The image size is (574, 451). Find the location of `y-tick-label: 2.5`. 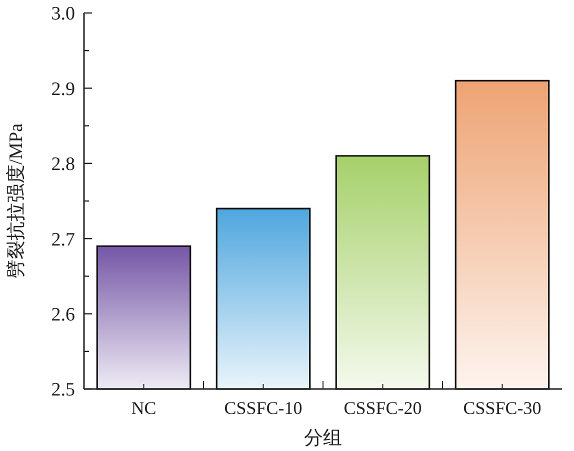

y-tick-label: 2.5 is located at coordinates (63, 390).